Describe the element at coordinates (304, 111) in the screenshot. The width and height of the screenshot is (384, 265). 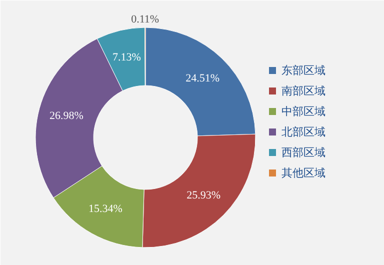
I see `legend-label: 中部区域` at that location.